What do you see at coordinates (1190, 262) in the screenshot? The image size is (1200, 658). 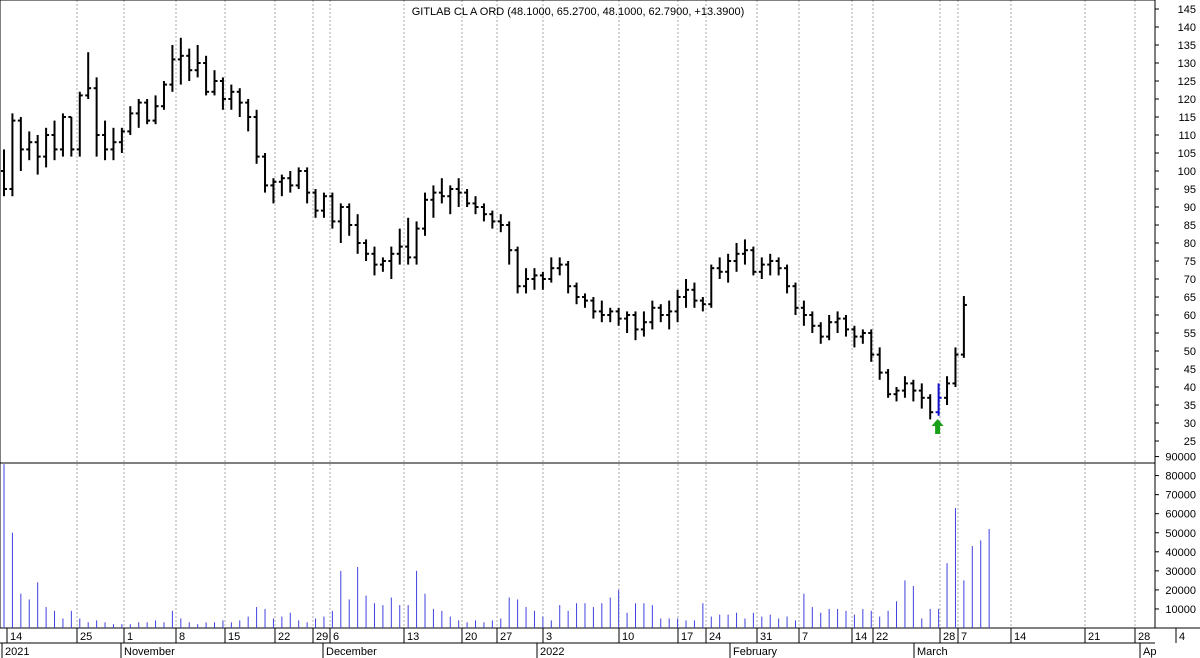 I see `price-tick-label: 75` at bounding box center [1190, 262].